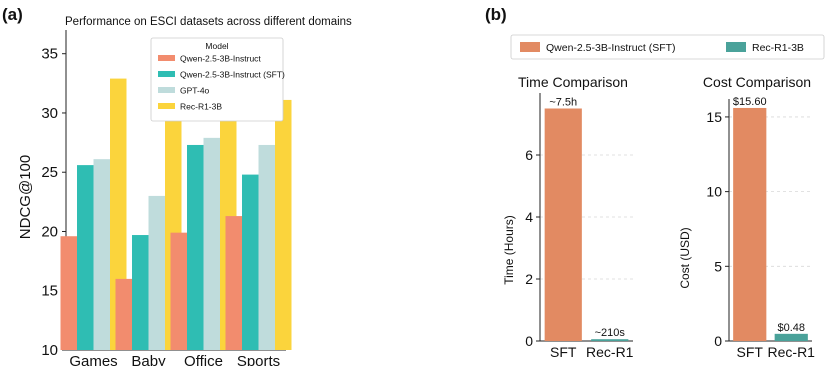 The height and width of the screenshot is (366, 826). I want to click on data-label-rec-r1: $0.48, so click(791, 328).